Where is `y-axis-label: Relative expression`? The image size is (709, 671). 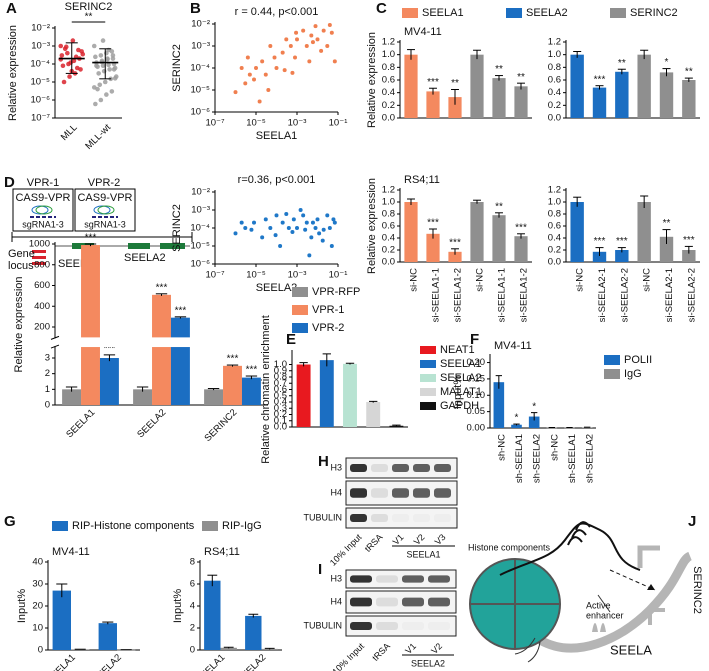
y-axis-label: Relative expression is located at coordinates (372, 80).